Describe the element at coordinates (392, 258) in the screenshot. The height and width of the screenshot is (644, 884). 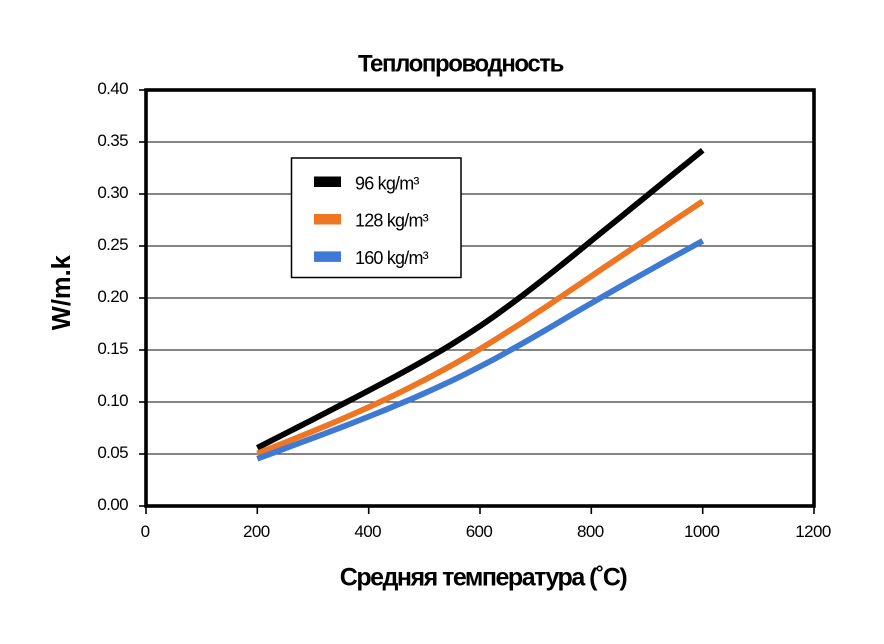
I see `svg-text: 160 kg/m³` at that location.